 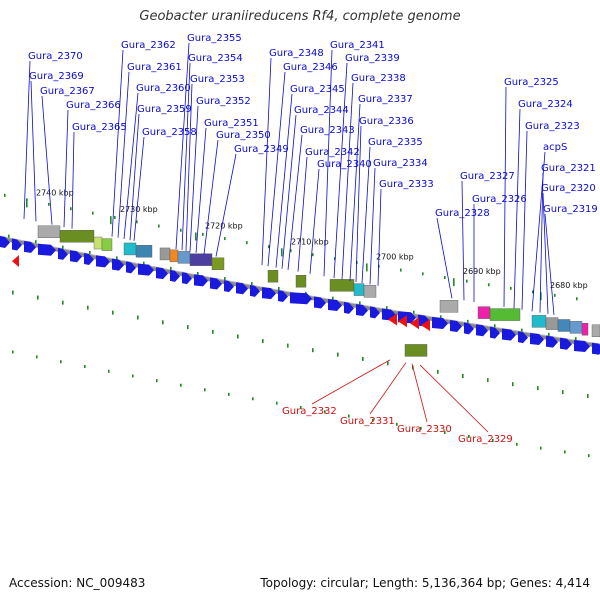 I want to click on gene-label: Gura_2349, so click(x=261, y=149).